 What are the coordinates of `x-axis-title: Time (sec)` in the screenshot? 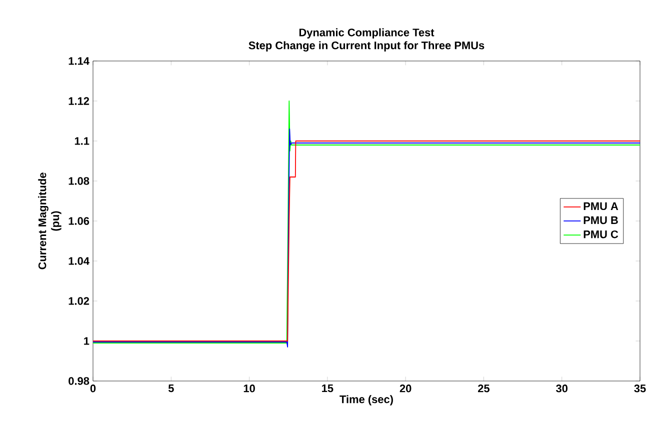 It's located at (366, 400).